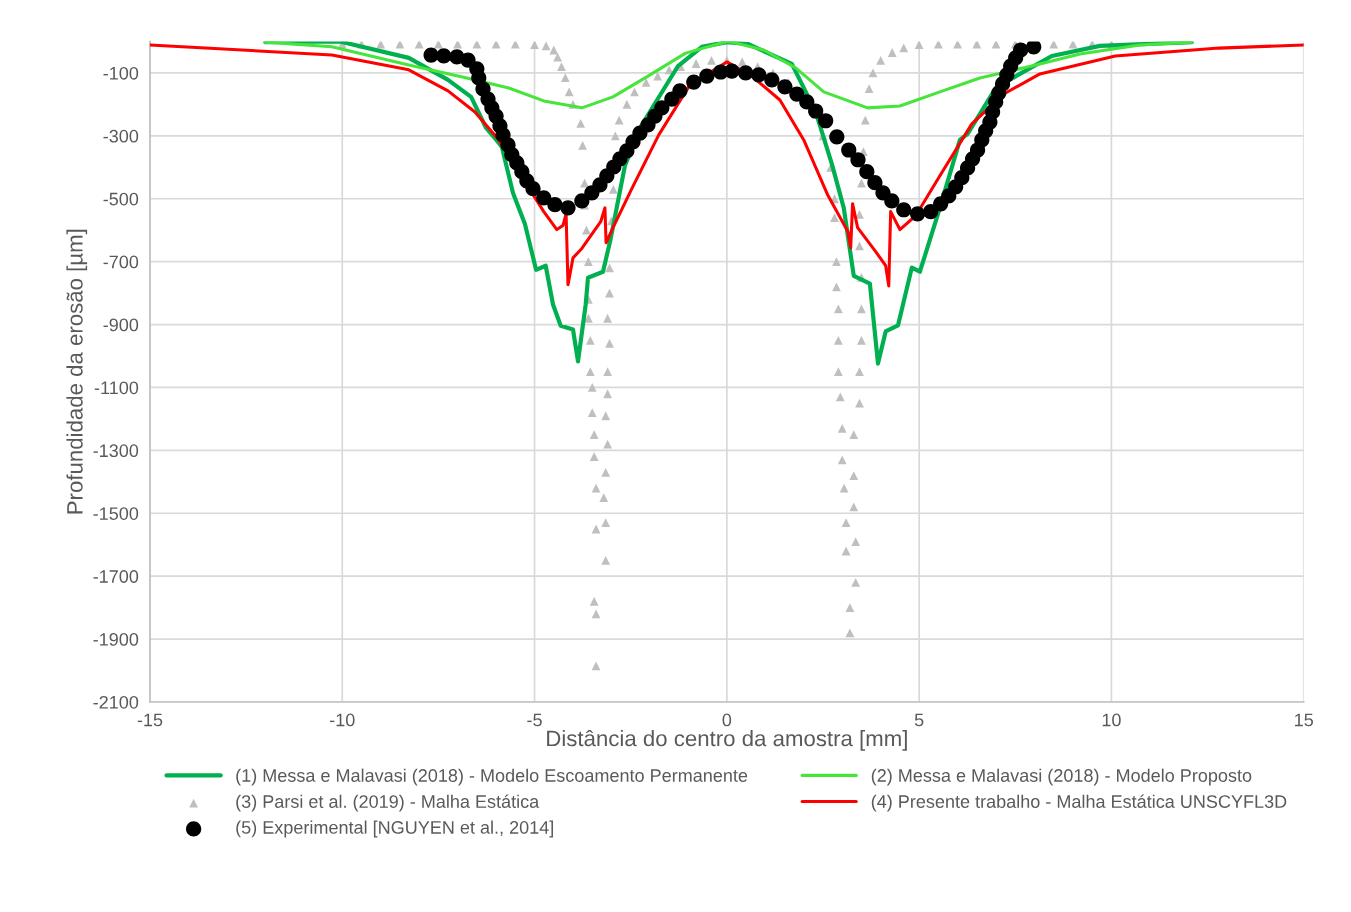  What do you see at coordinates (534, 720) in the screenshot?
I see `x-tick-label: -5` at bounding box center [534, 720].